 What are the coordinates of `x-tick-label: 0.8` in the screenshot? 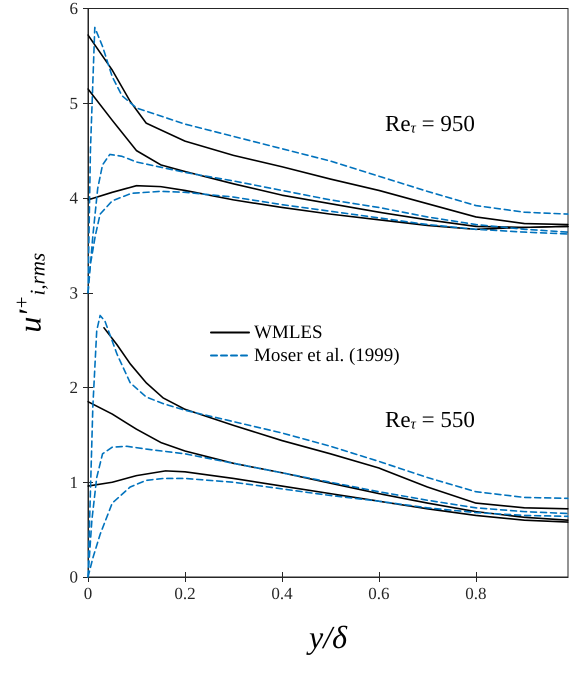 It's located at (476, 593).